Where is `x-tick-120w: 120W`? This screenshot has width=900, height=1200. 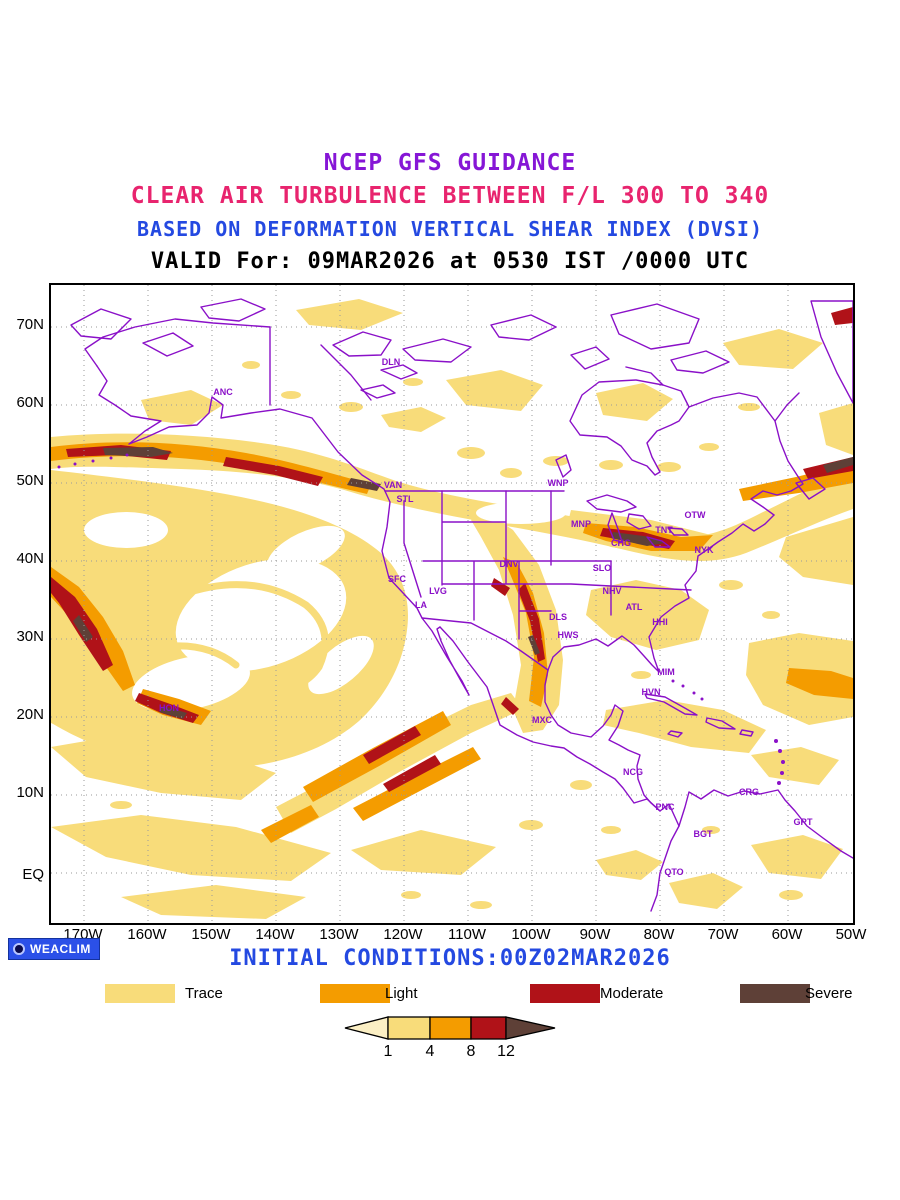 x-tick-120w: 120W is located at coordinates (403, 934).